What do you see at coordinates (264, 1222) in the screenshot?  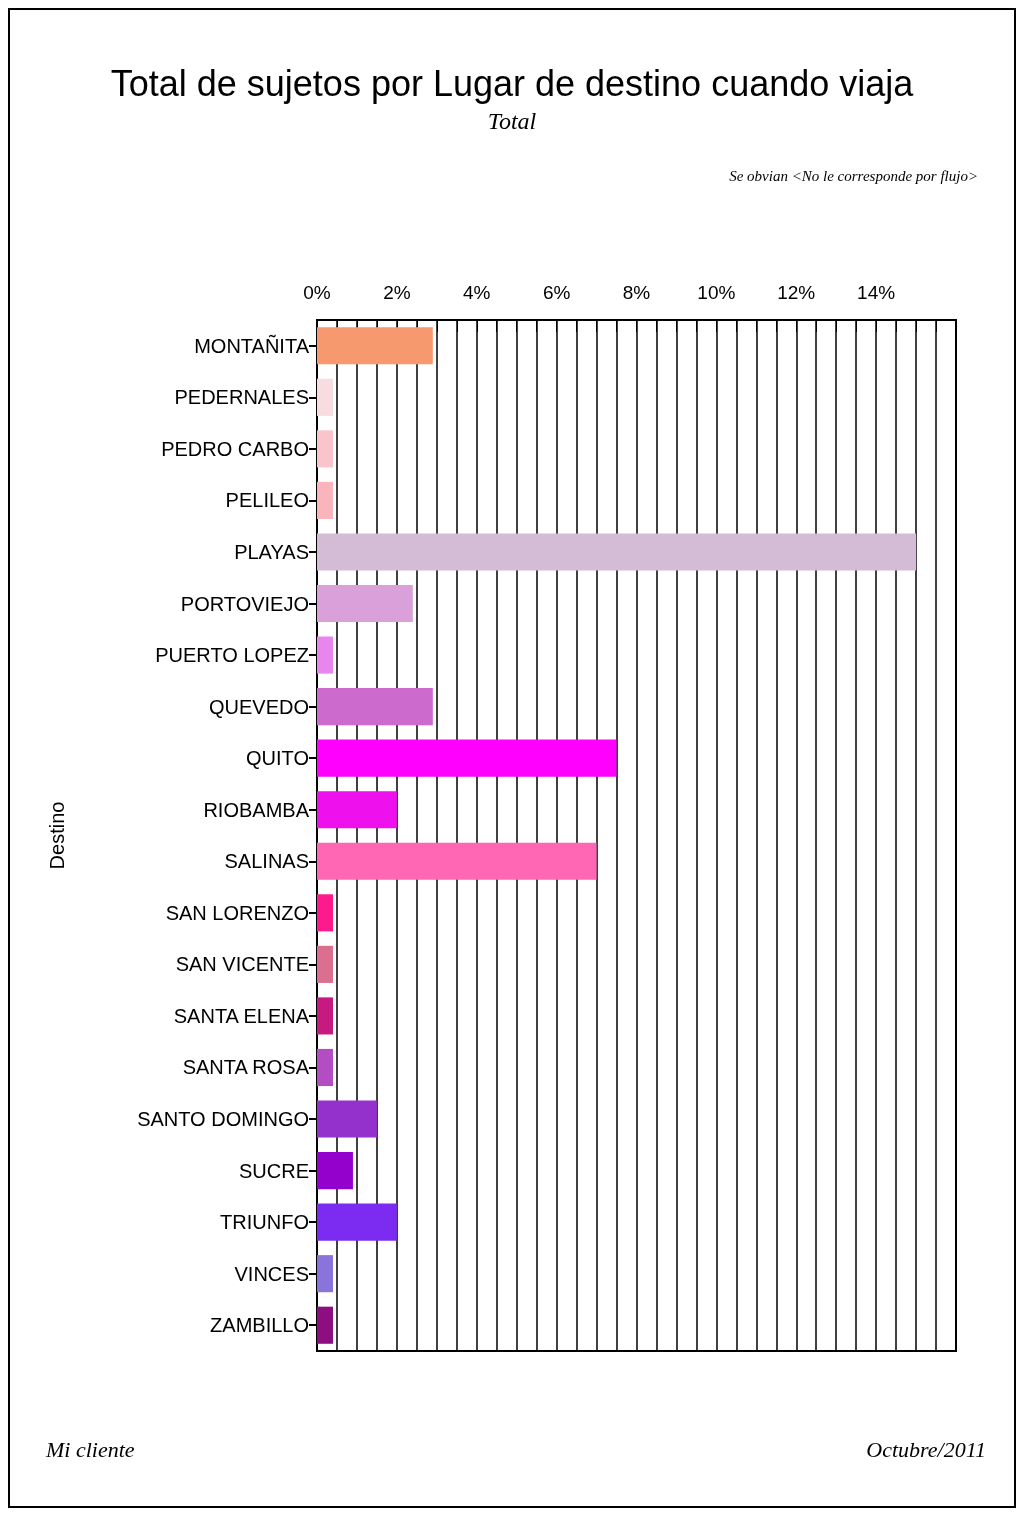 I see `y-tick-label: TRIUNFO` at bounding box center [264, 1222].